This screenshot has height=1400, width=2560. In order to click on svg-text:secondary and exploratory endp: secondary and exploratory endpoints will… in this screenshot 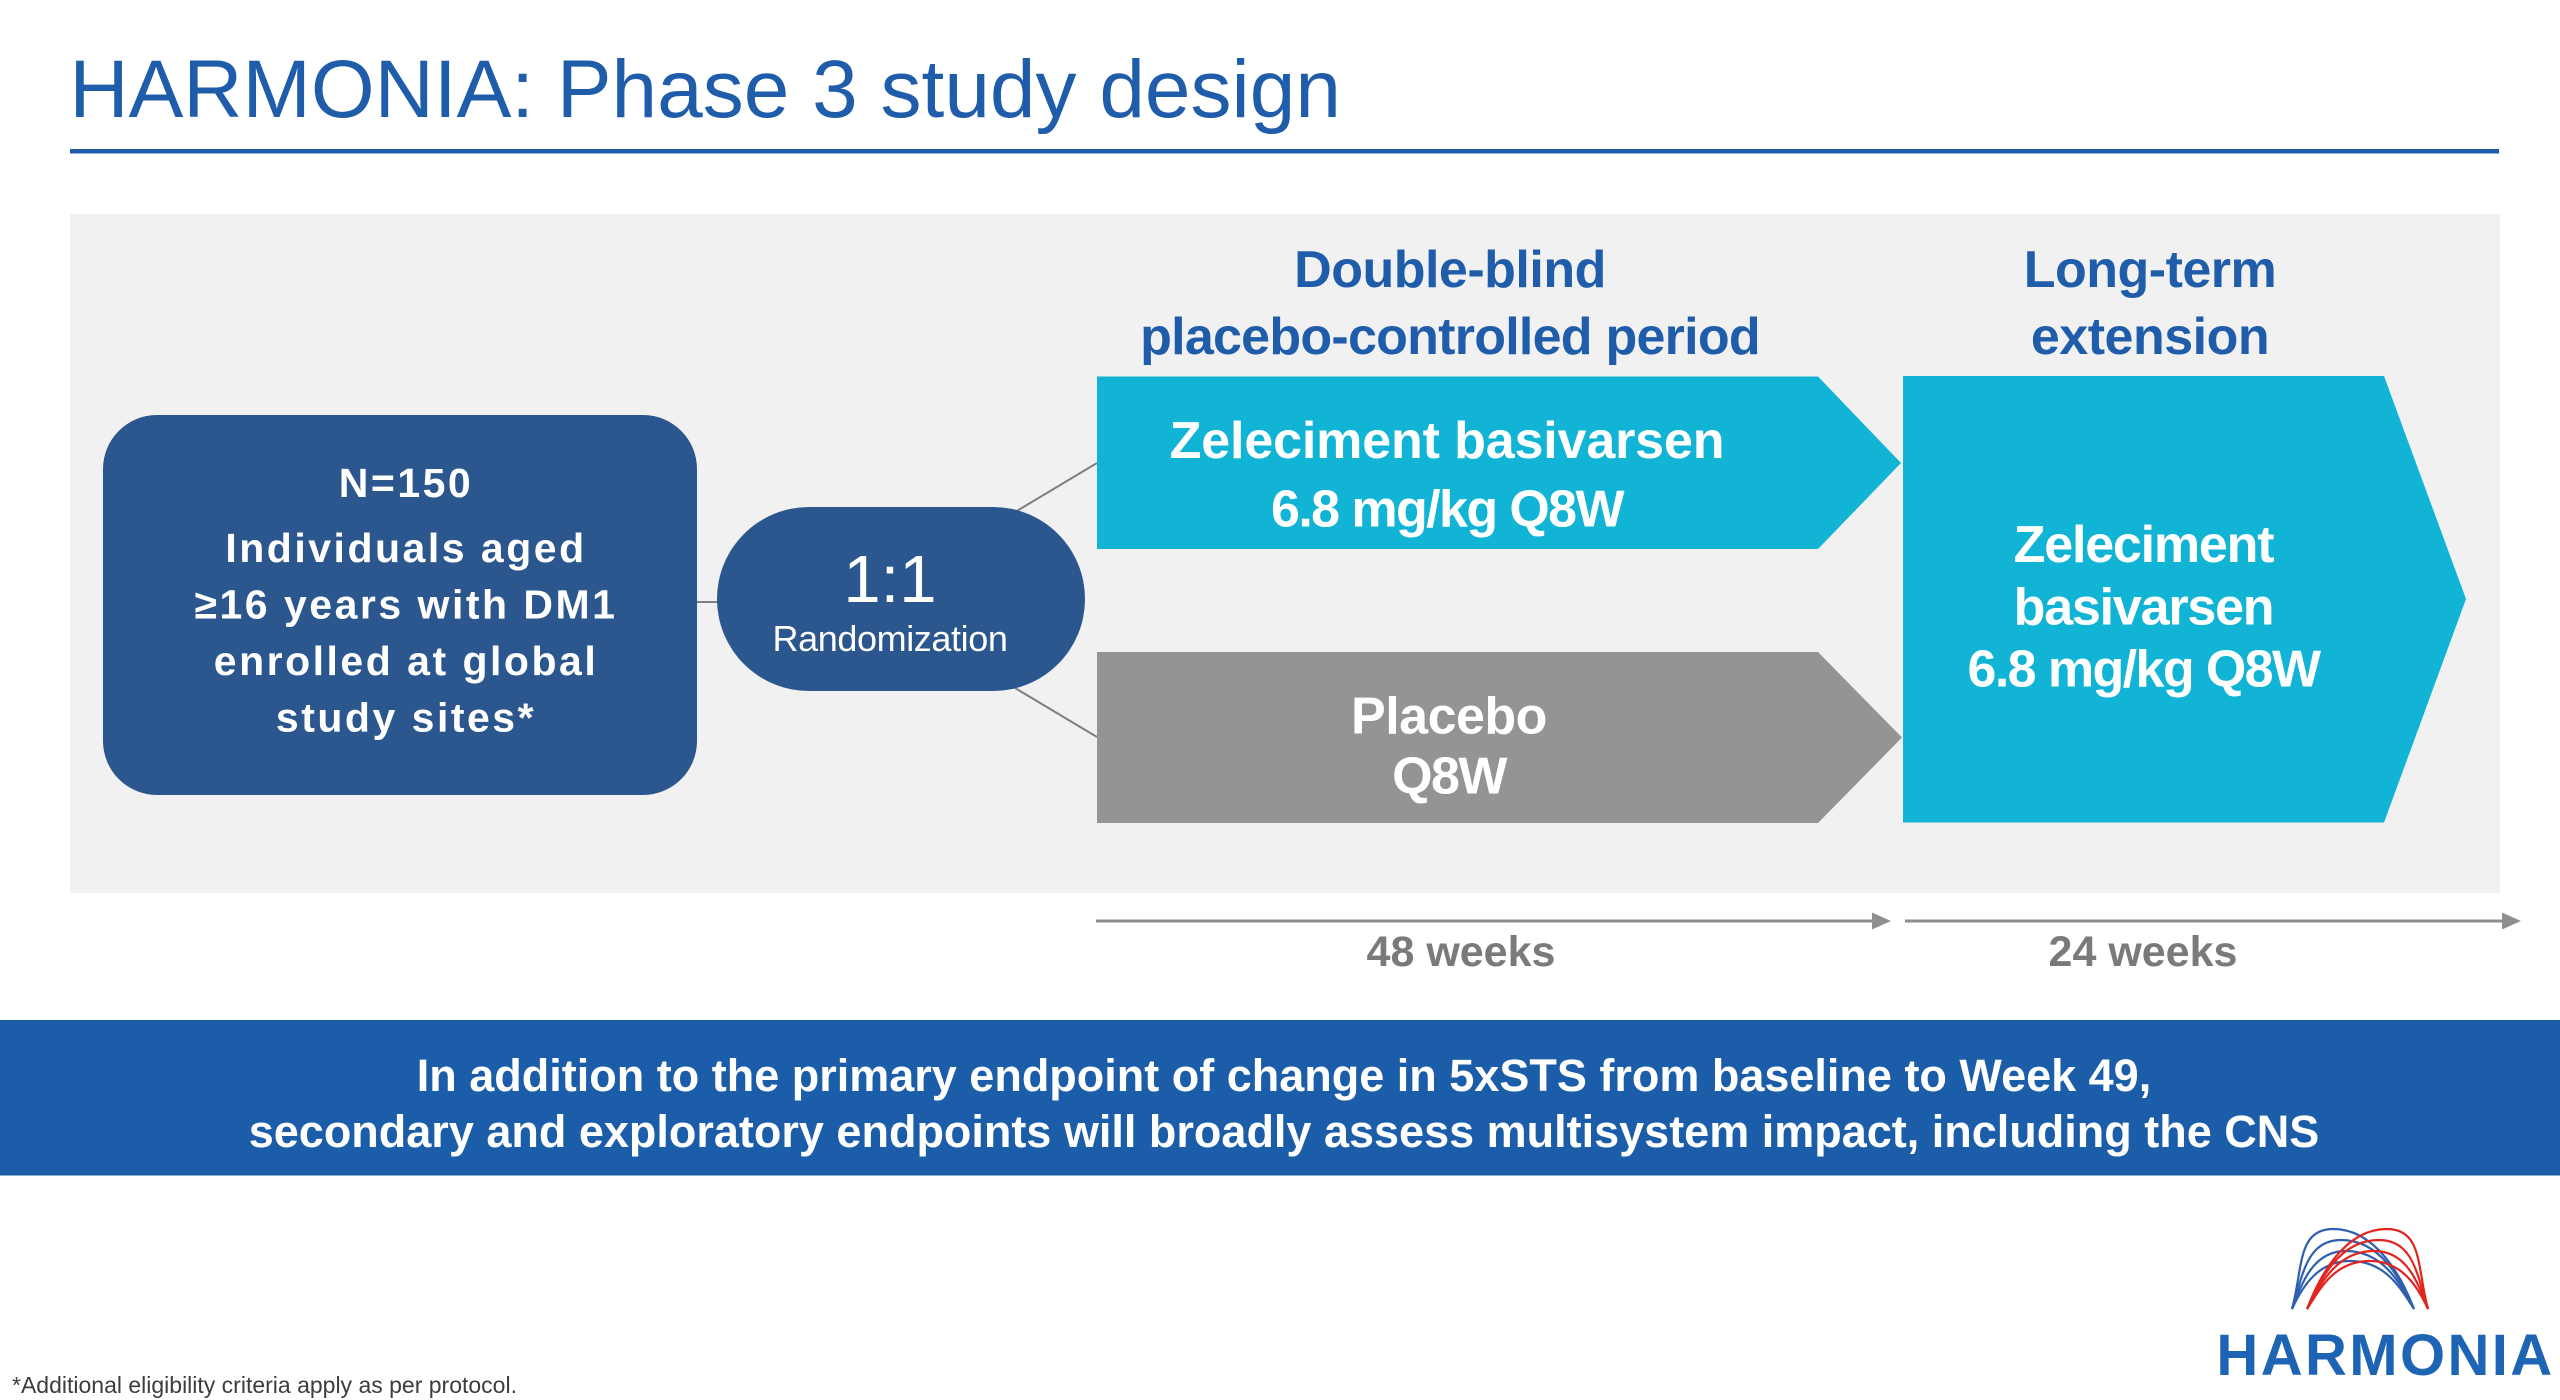, I will do `click(1284, 1131)`.